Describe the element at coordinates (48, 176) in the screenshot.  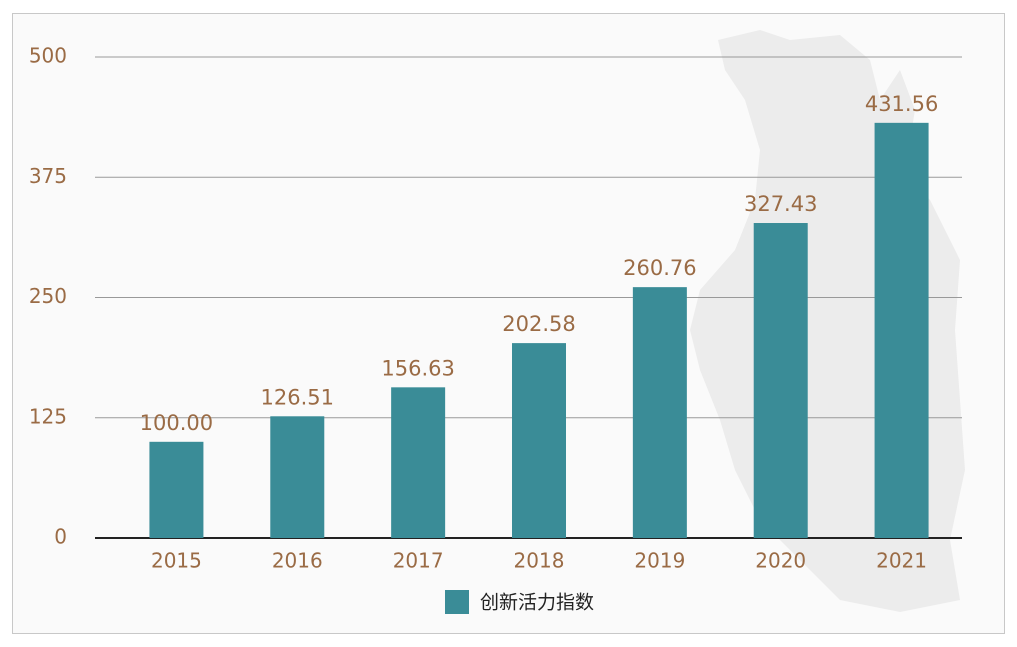
I see `y-tick-label: 375` at that location.